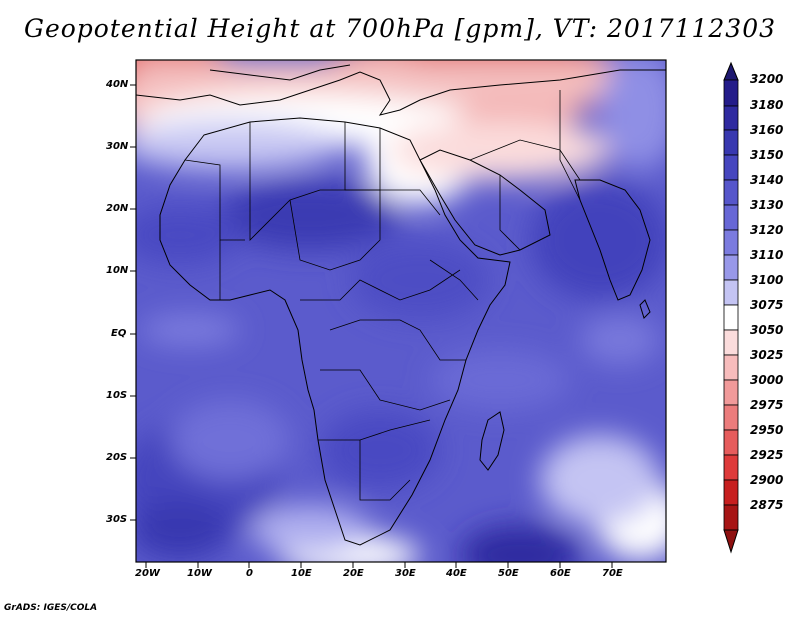  I want to click on colorbar-bottom-arrow, so click(731, 541).